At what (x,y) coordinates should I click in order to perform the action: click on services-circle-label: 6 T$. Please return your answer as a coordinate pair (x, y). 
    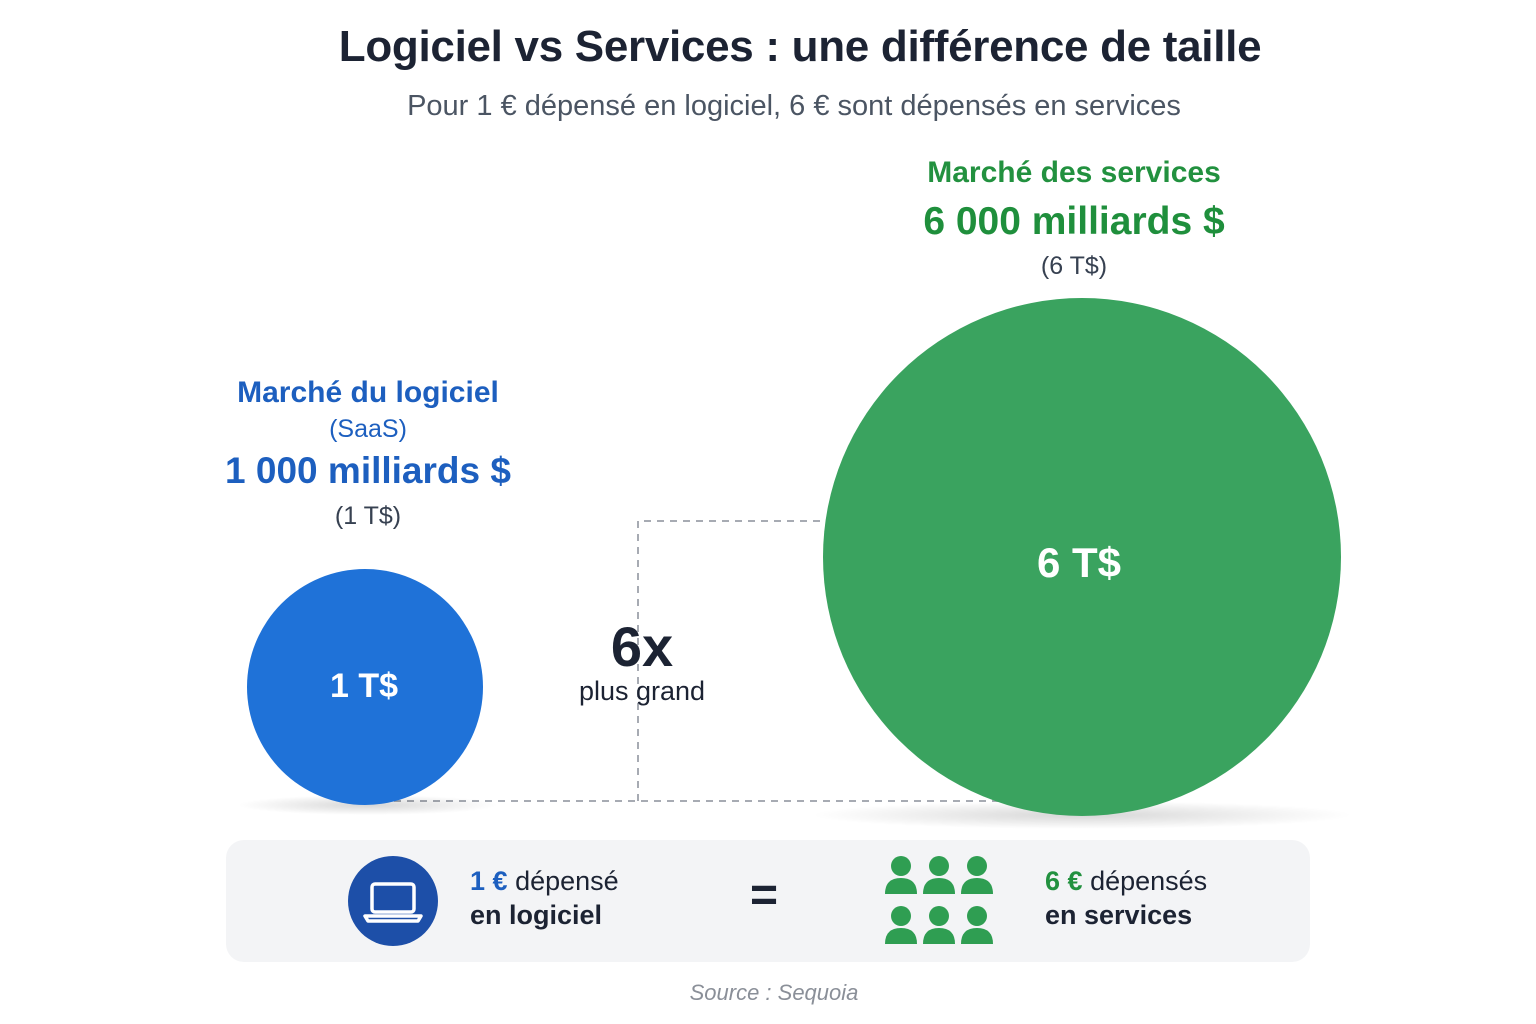
    Looking at the image, I should click on (1079, 562).